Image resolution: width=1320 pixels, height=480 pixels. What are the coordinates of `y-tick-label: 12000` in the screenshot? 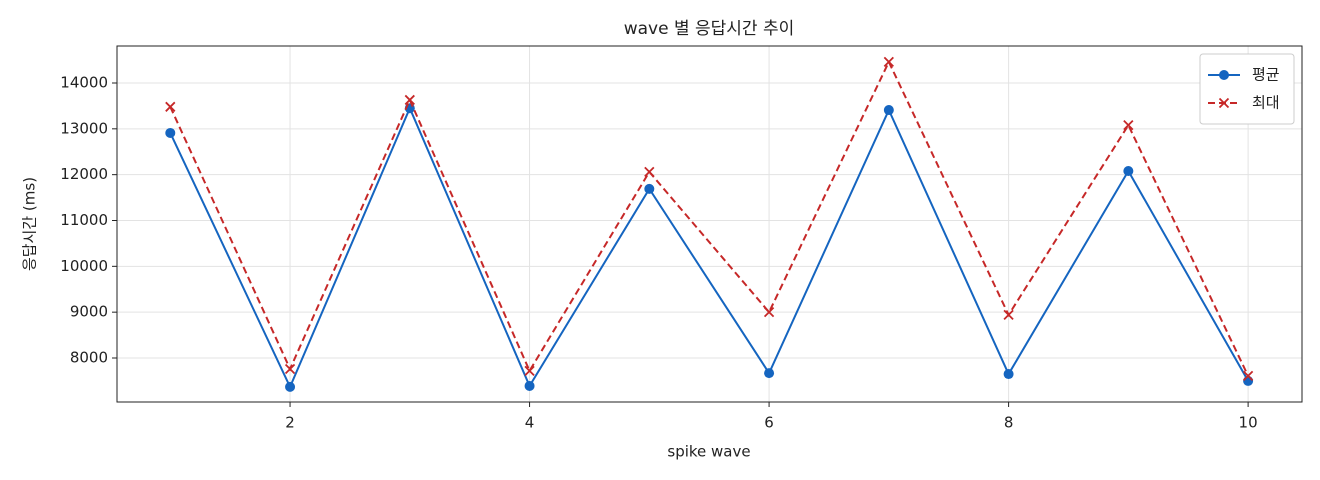 It's located at (84, 174).